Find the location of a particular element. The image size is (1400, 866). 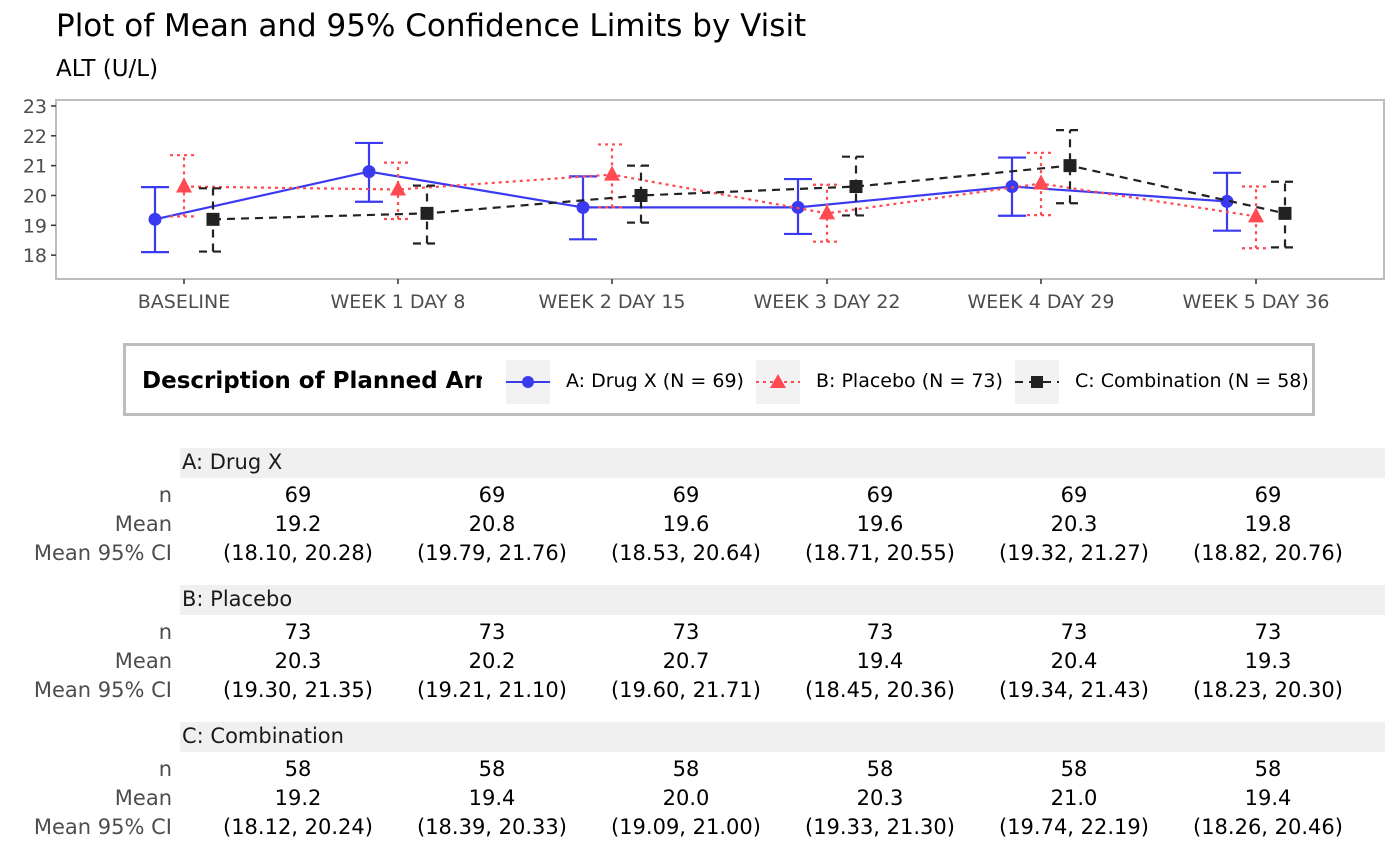

y-tick-label: 18 is located at coordinates (35, 256).